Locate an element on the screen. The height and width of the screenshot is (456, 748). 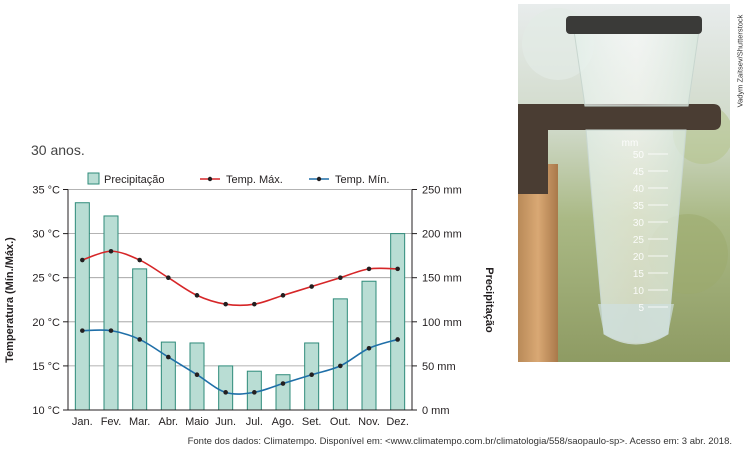
gauge-scale-label: 45 is located at coordinates (639, 172).